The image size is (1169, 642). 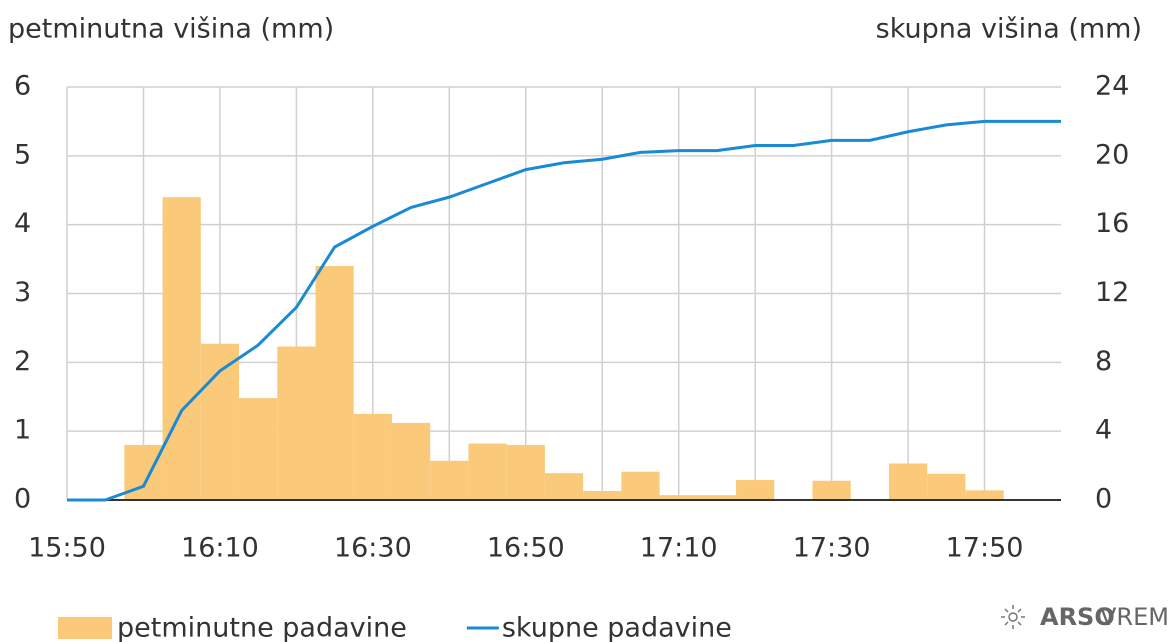 What do you see at coordinates (22, 223) in the screenshot?
I see `y-tick-label: 4` at bounding box center [22, 223].